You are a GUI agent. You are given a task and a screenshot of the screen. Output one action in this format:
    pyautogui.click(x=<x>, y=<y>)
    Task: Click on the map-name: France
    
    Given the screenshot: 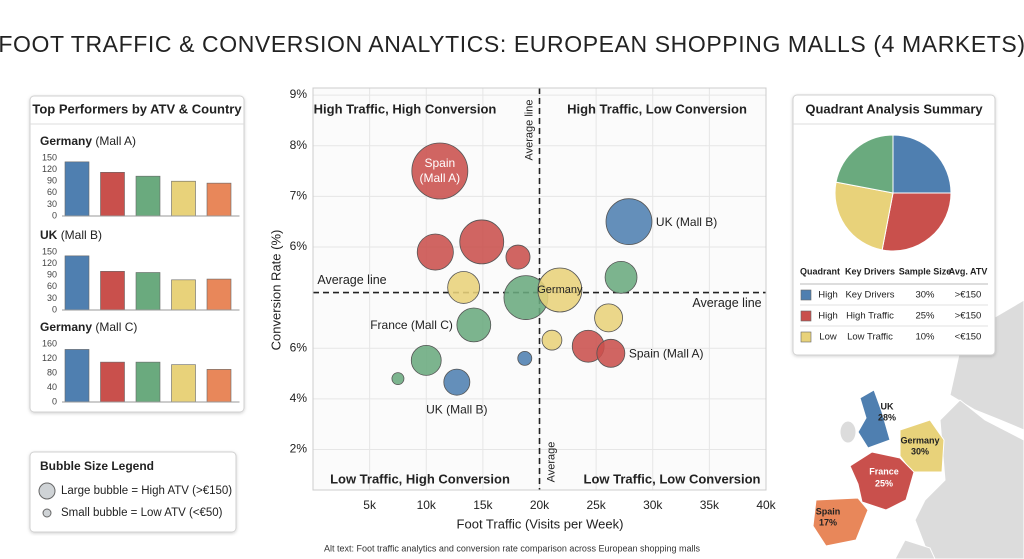 What is the action you would take?
    pyautogui.click(x=884, y=471)
    